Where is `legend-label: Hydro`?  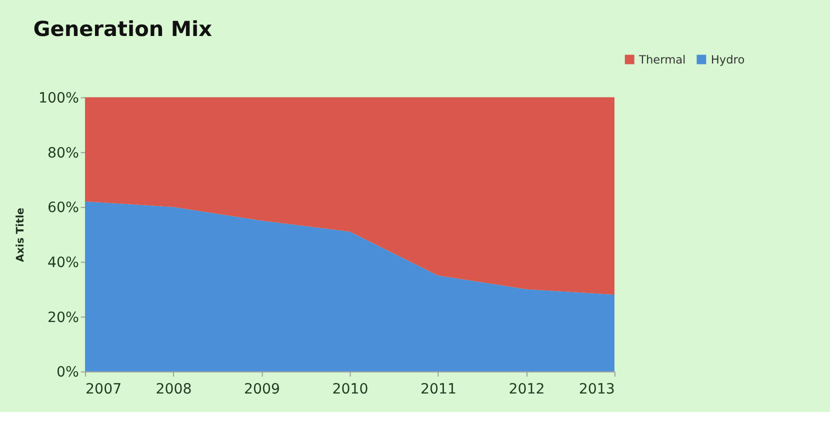
legend-label: Hydro is located at coordinates (727, 59).